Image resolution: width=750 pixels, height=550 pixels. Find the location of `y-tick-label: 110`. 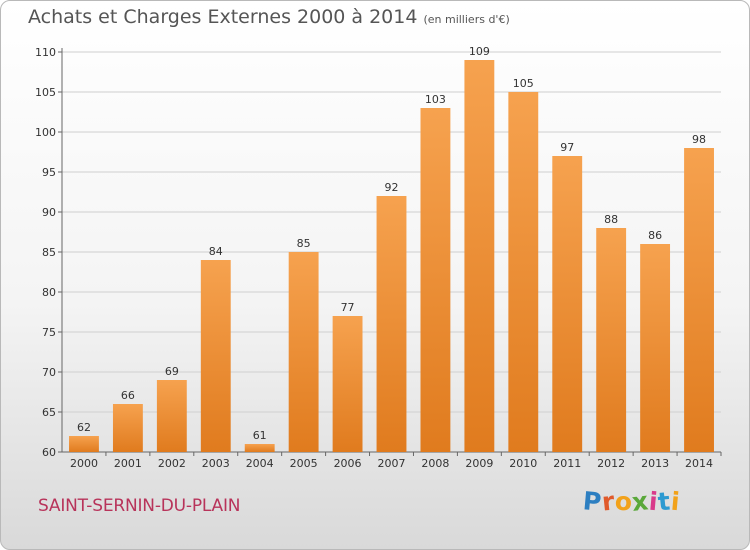

y-tick-label: 110 is located at coordinates (45, 52).